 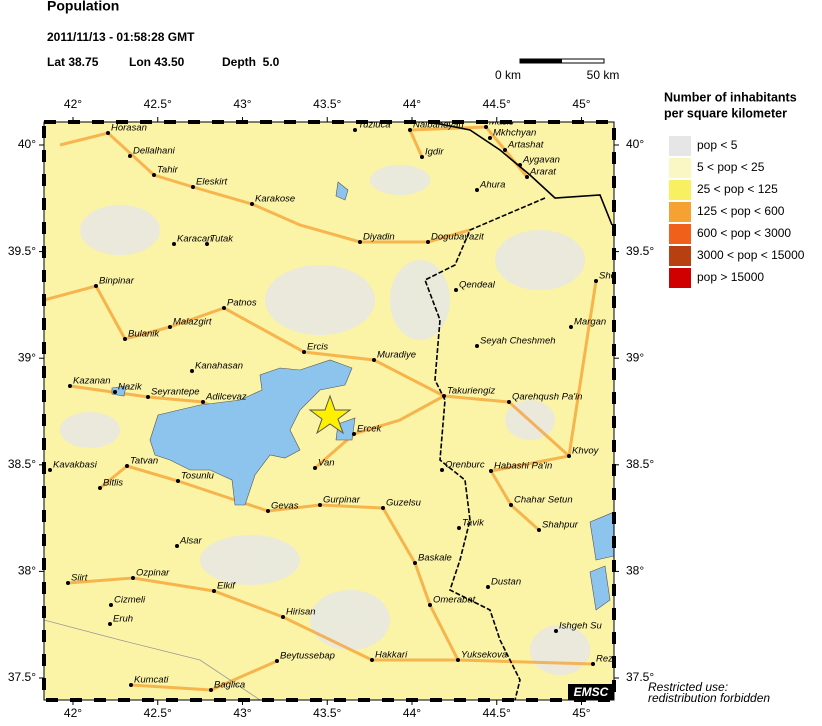 What do you see at coordinates (157, 62) in the screenshot?
I see `lon: Lon 43.50` at bounding box center [157, 62].